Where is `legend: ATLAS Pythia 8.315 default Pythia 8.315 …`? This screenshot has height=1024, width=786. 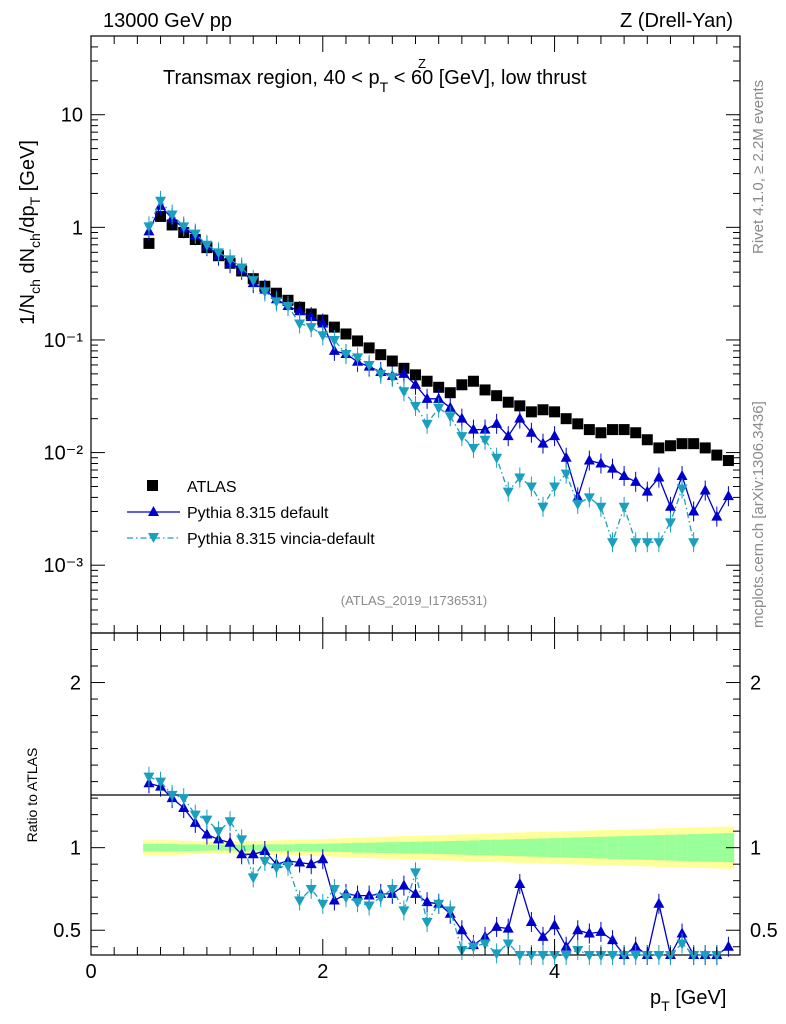 legend: ATLAS Pythia 8.315 default Pythia 8.315 … is located at coordinates (251, 513).